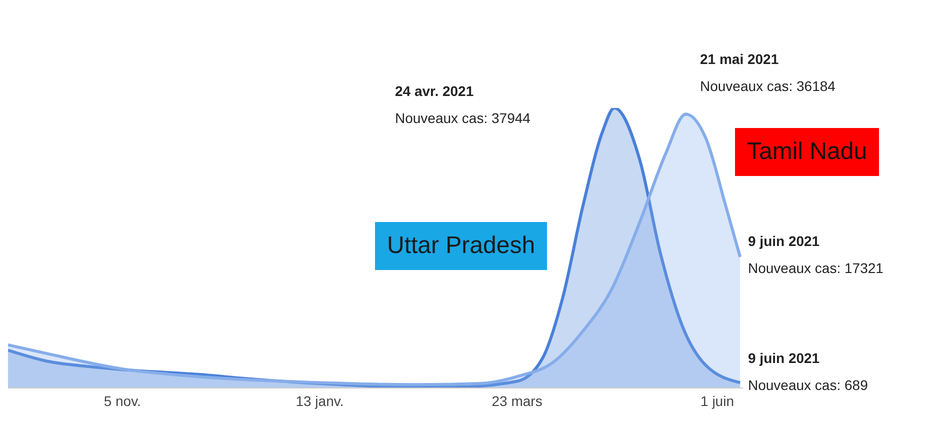 The height and width of the screenshot is (445, 943). Describe the element at coordinates (807, 152) in the screenshot. I see `series-label: Tamil Nadu` at that location.